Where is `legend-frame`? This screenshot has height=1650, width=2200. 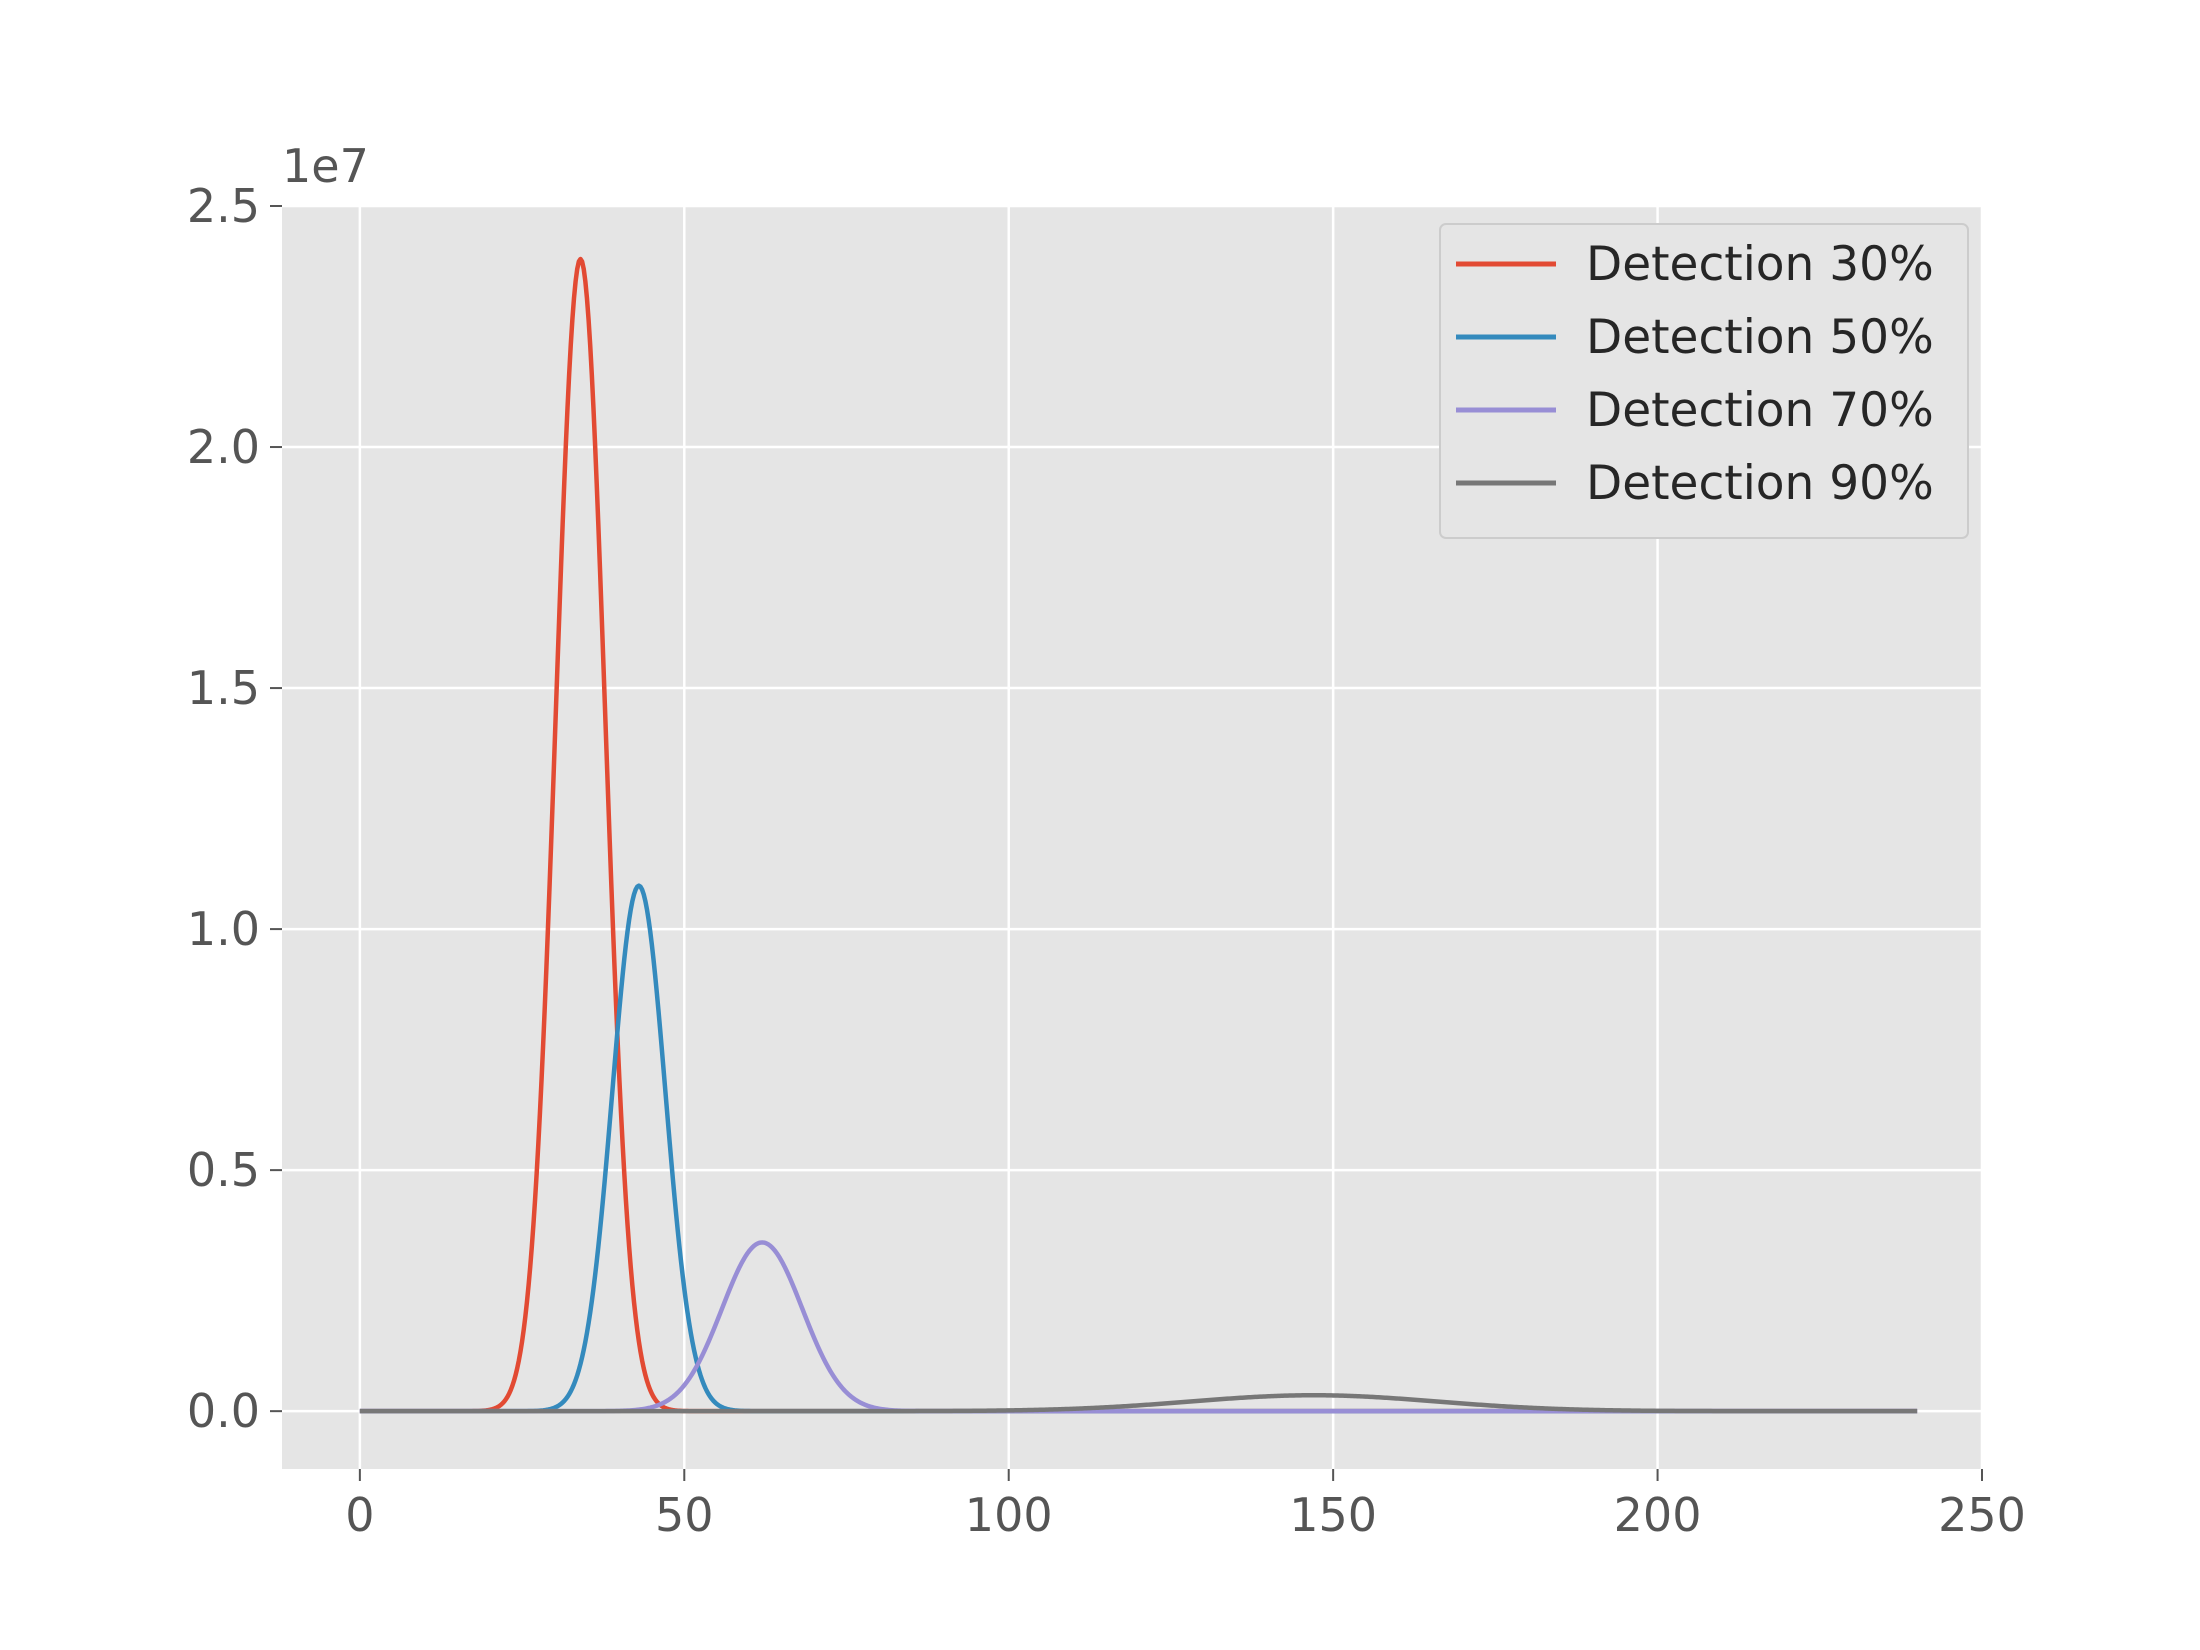
legend-frame is located at coordinates (1704, 381).